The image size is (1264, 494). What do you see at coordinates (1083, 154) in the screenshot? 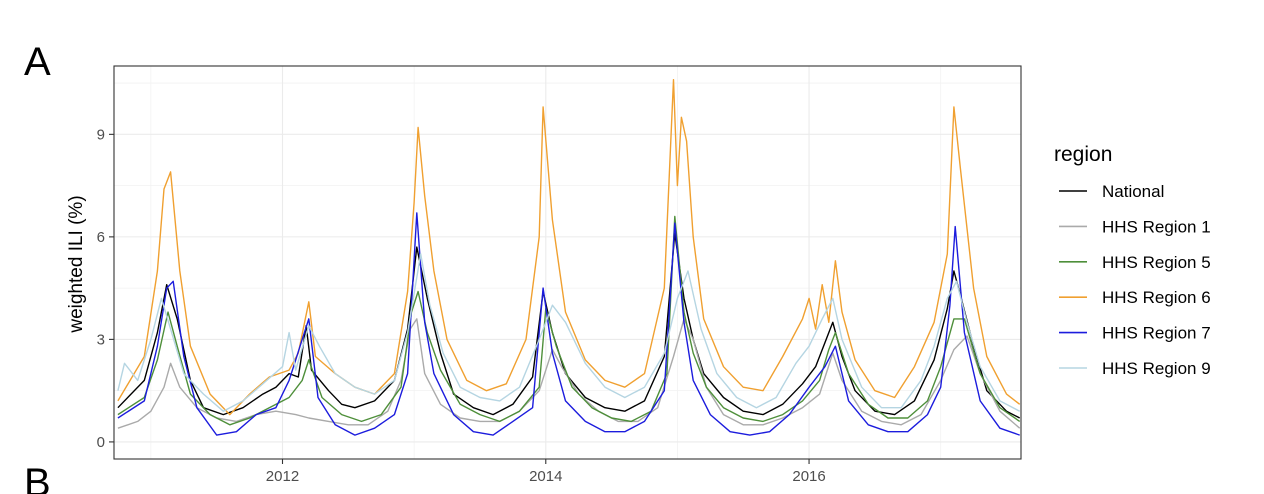
I see `legend-title: region` at bounding box center [1083, 154].